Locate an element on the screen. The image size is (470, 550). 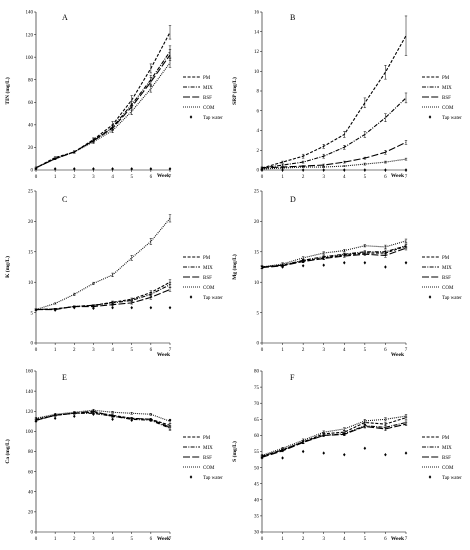
panel-f-y-tick-label: 60 is located at coordinates (257, 436).